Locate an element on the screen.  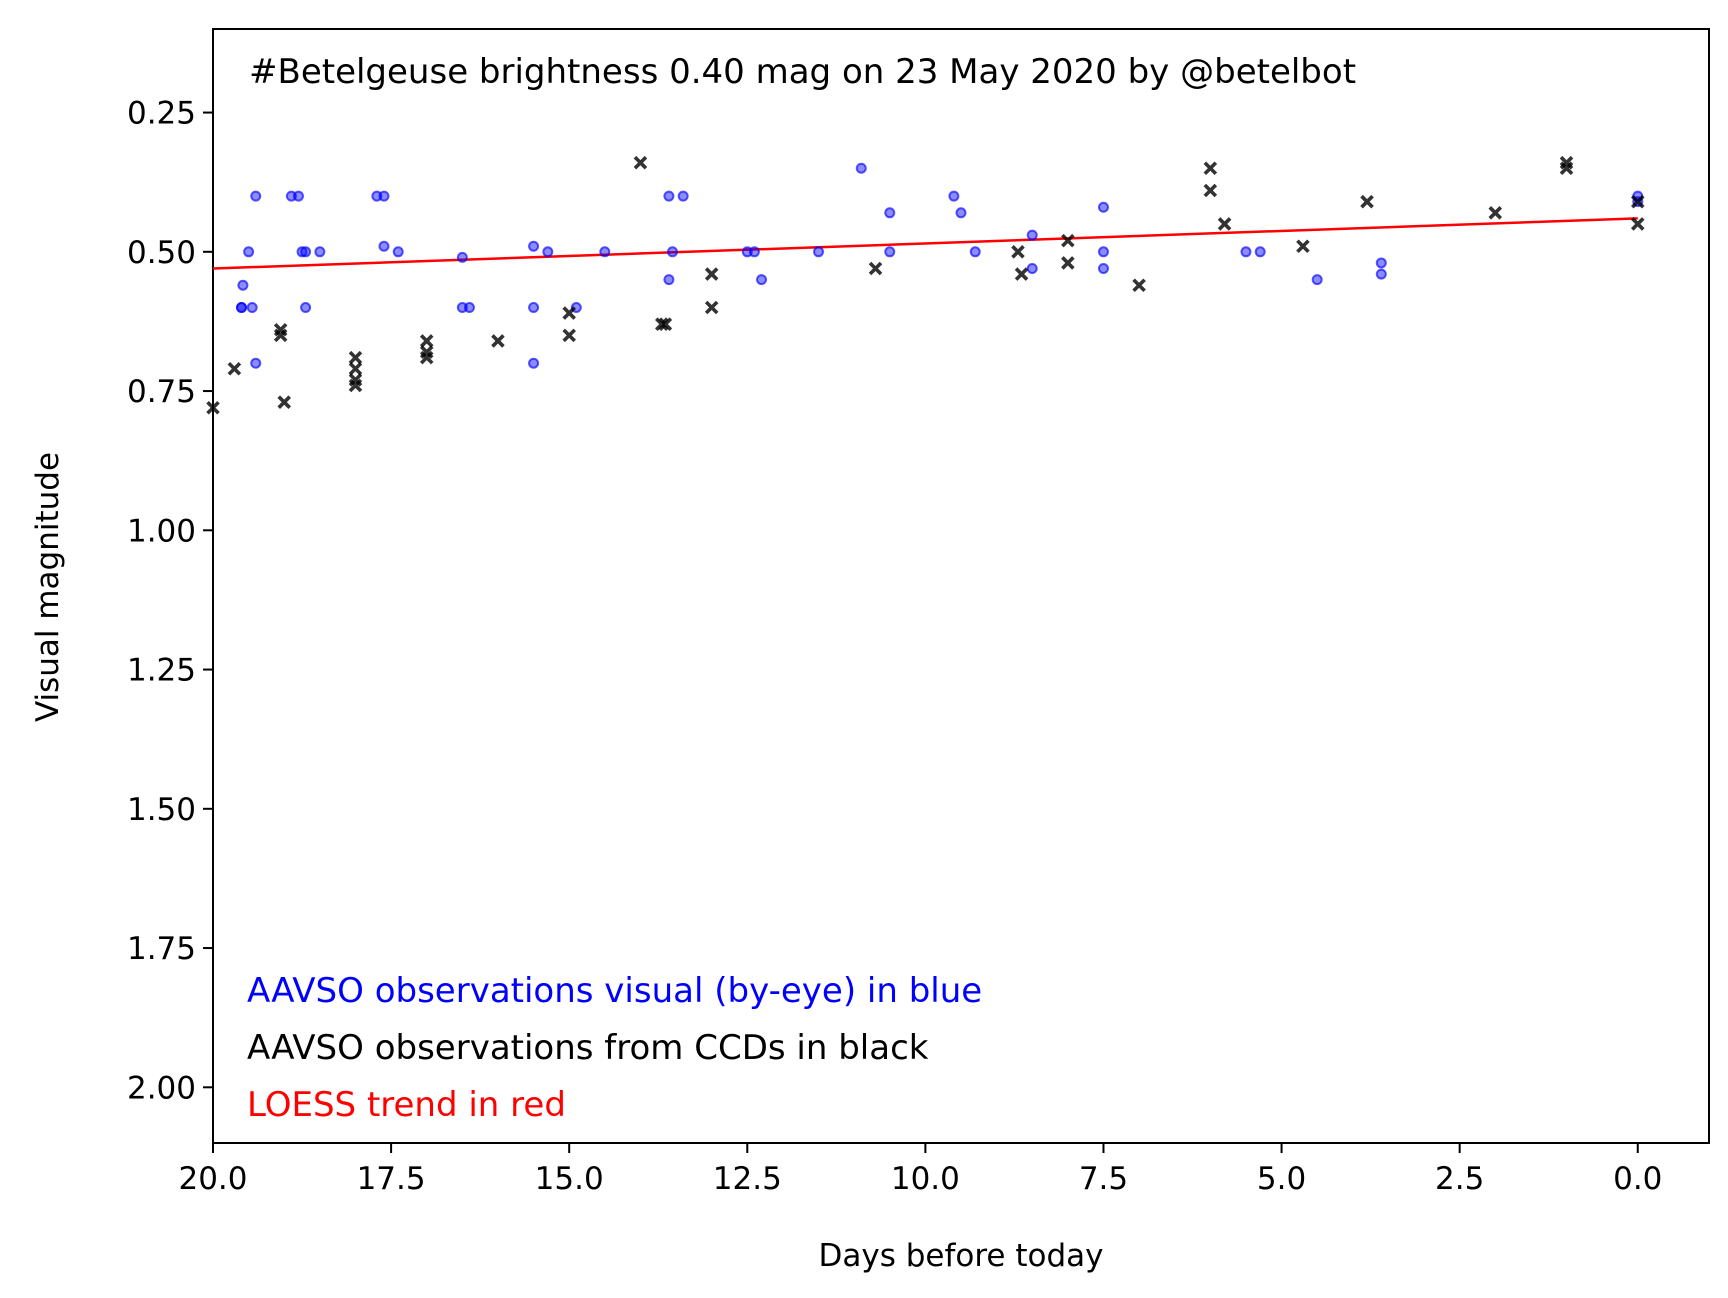
x-tick-label: 15.0 is located at coordinates (569, 1179).